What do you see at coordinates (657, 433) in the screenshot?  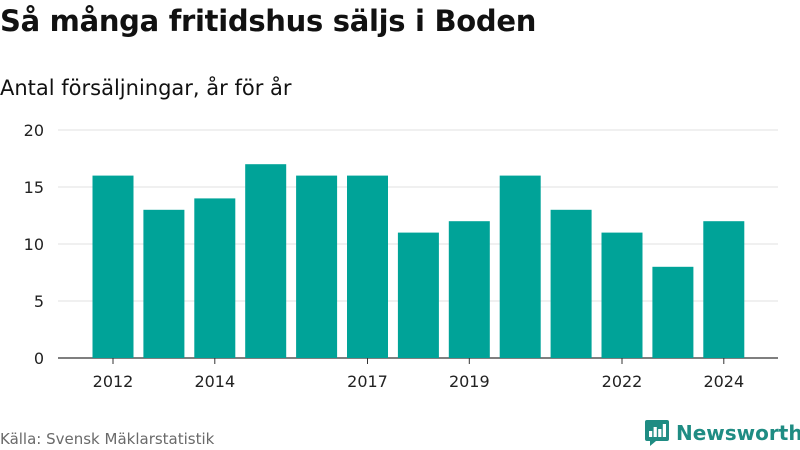 I see `newsworthy-logo-icon` at bounding box center [657, 433].